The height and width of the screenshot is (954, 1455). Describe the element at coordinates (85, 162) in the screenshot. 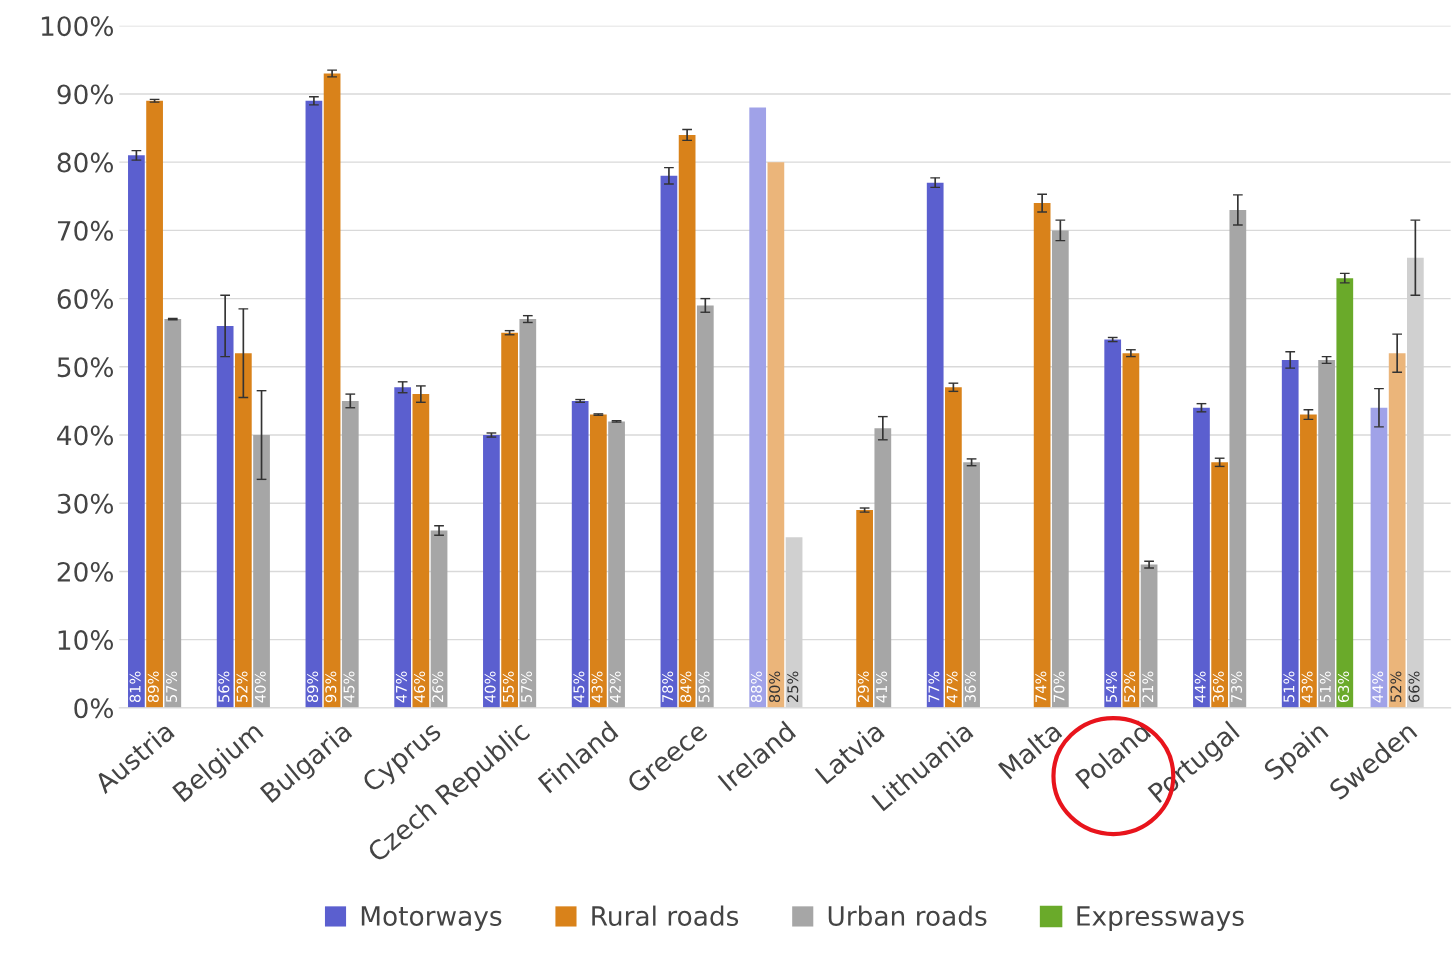

I see `y-tick-label: 80%` at that location.